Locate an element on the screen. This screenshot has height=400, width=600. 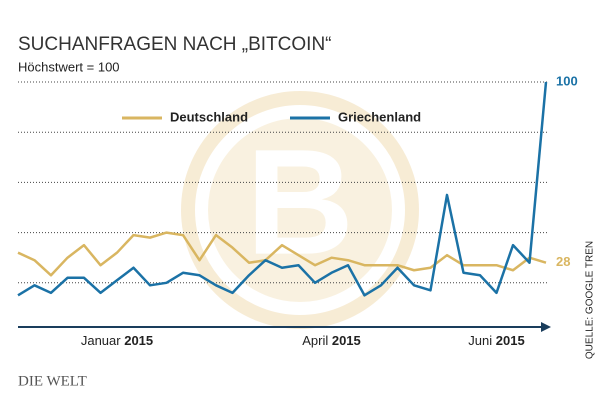
chart-title: SUCHANFRAGEN NACH „BITCOIN“ is located at coordinates (175, 44).